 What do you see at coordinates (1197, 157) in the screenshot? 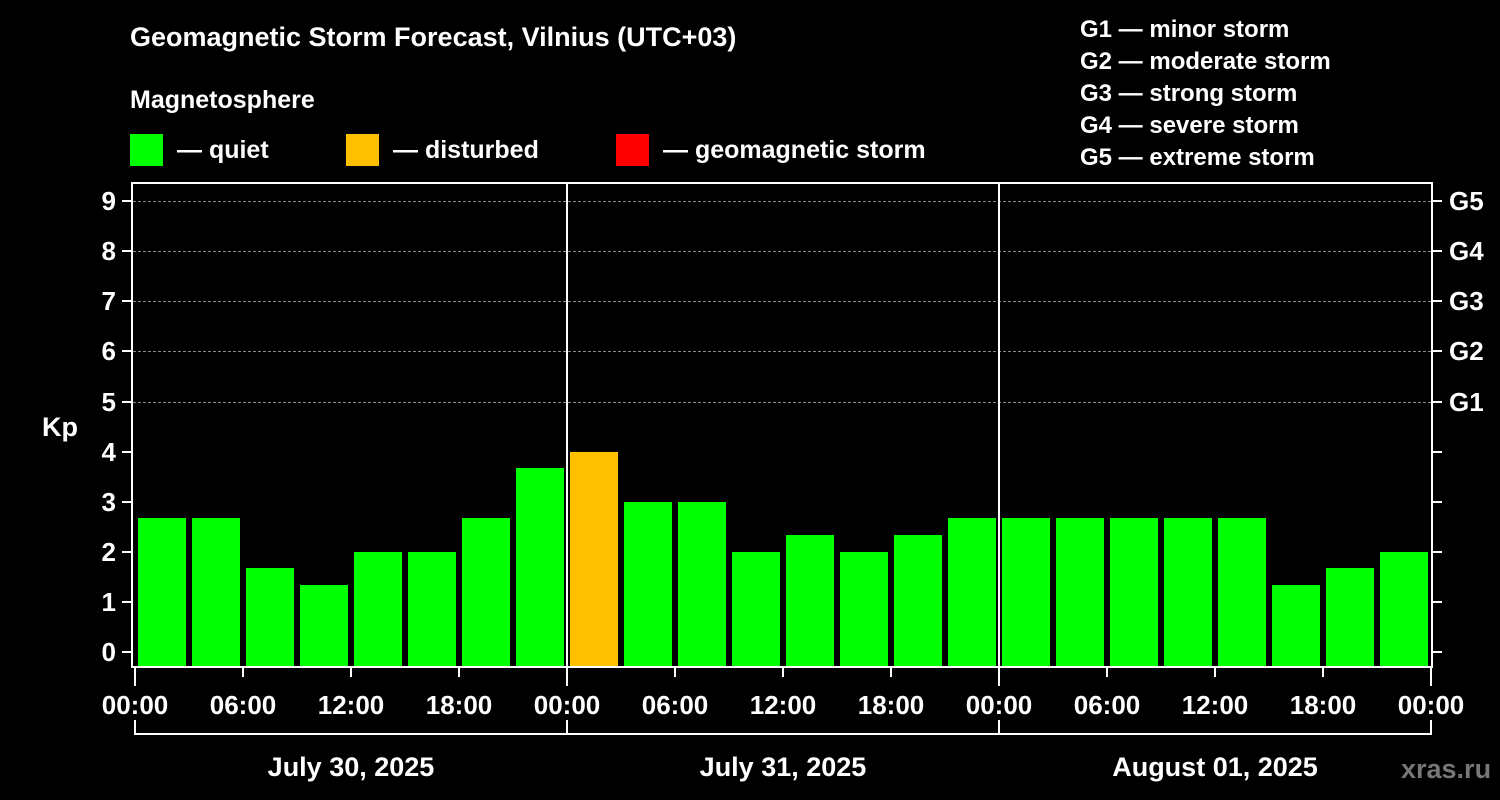
I see `g5-legend: G5 — extreme storm` at bounding box center [1197, 157].